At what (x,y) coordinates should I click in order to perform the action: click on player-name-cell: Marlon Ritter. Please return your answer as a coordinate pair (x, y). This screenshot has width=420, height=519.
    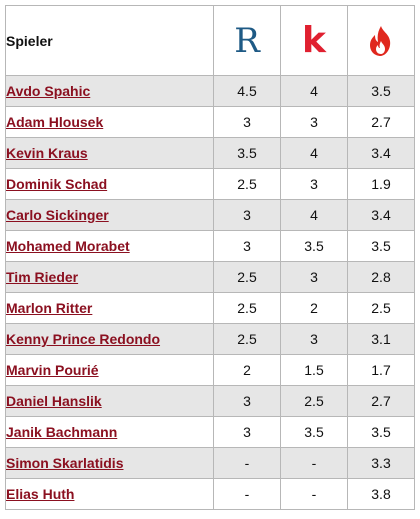
    Looking at the image, I should click on (109, 308).